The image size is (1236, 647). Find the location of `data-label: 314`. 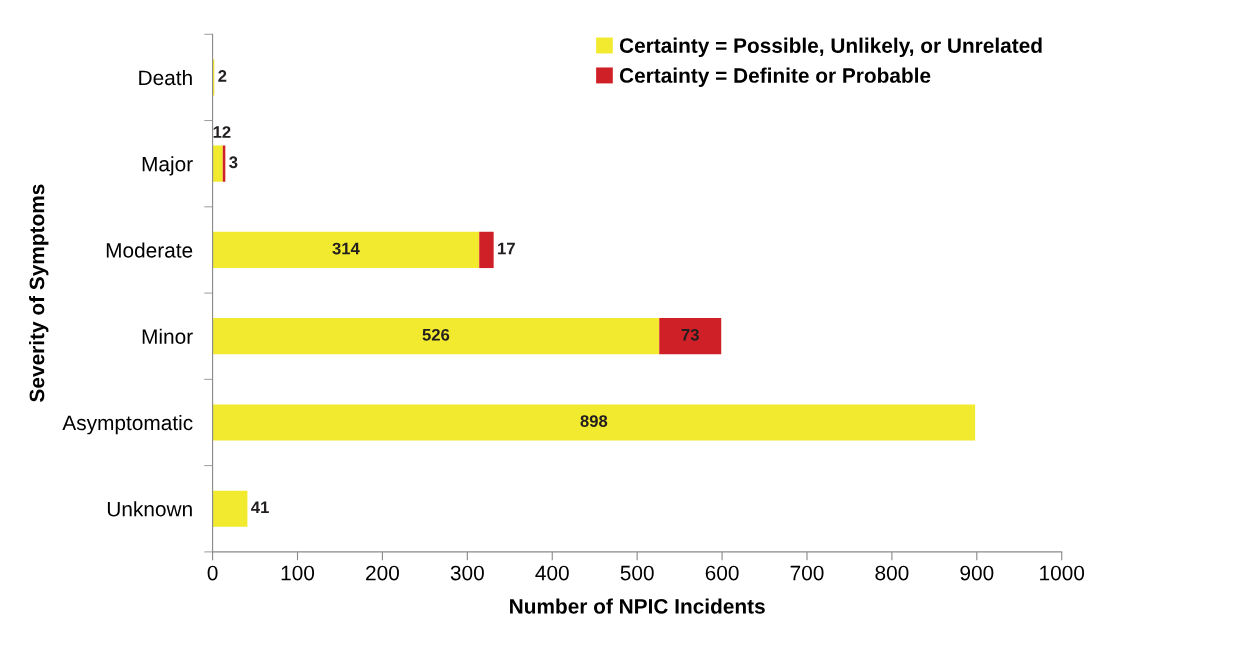

data-label: 314 is located at coordinates (346, 248).